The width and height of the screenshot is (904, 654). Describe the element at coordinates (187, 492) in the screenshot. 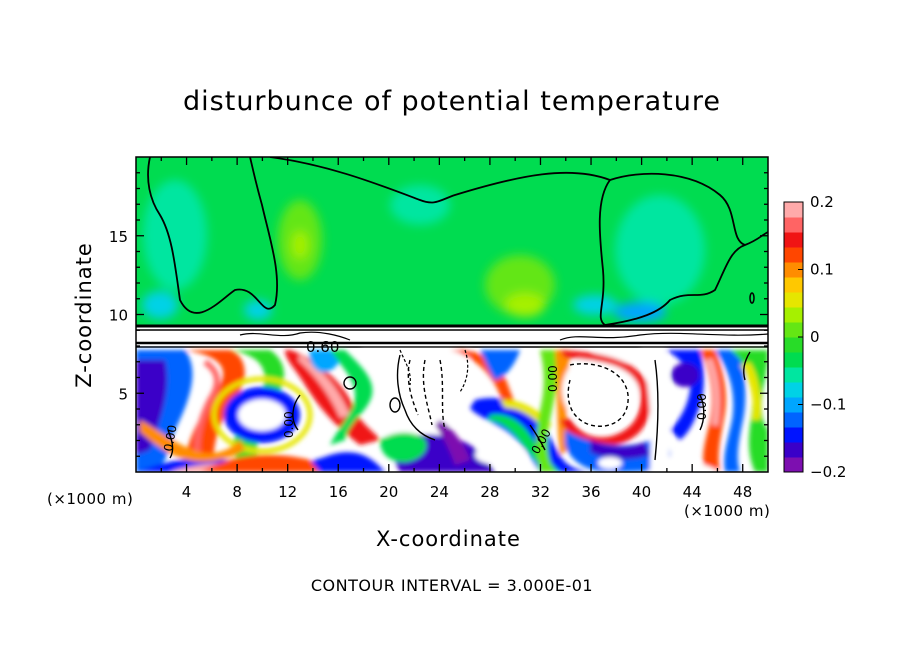

I see `x-tick-label: 4` at that location.